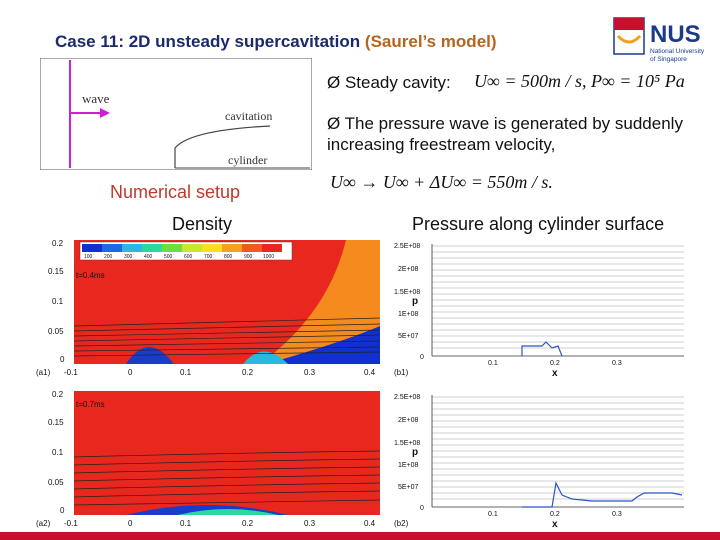 The image size is (720, 540). What do you see at coordinates (202, 224) in the screenshot?
I see `density-caption: Density` at bounding box center [202, 224].